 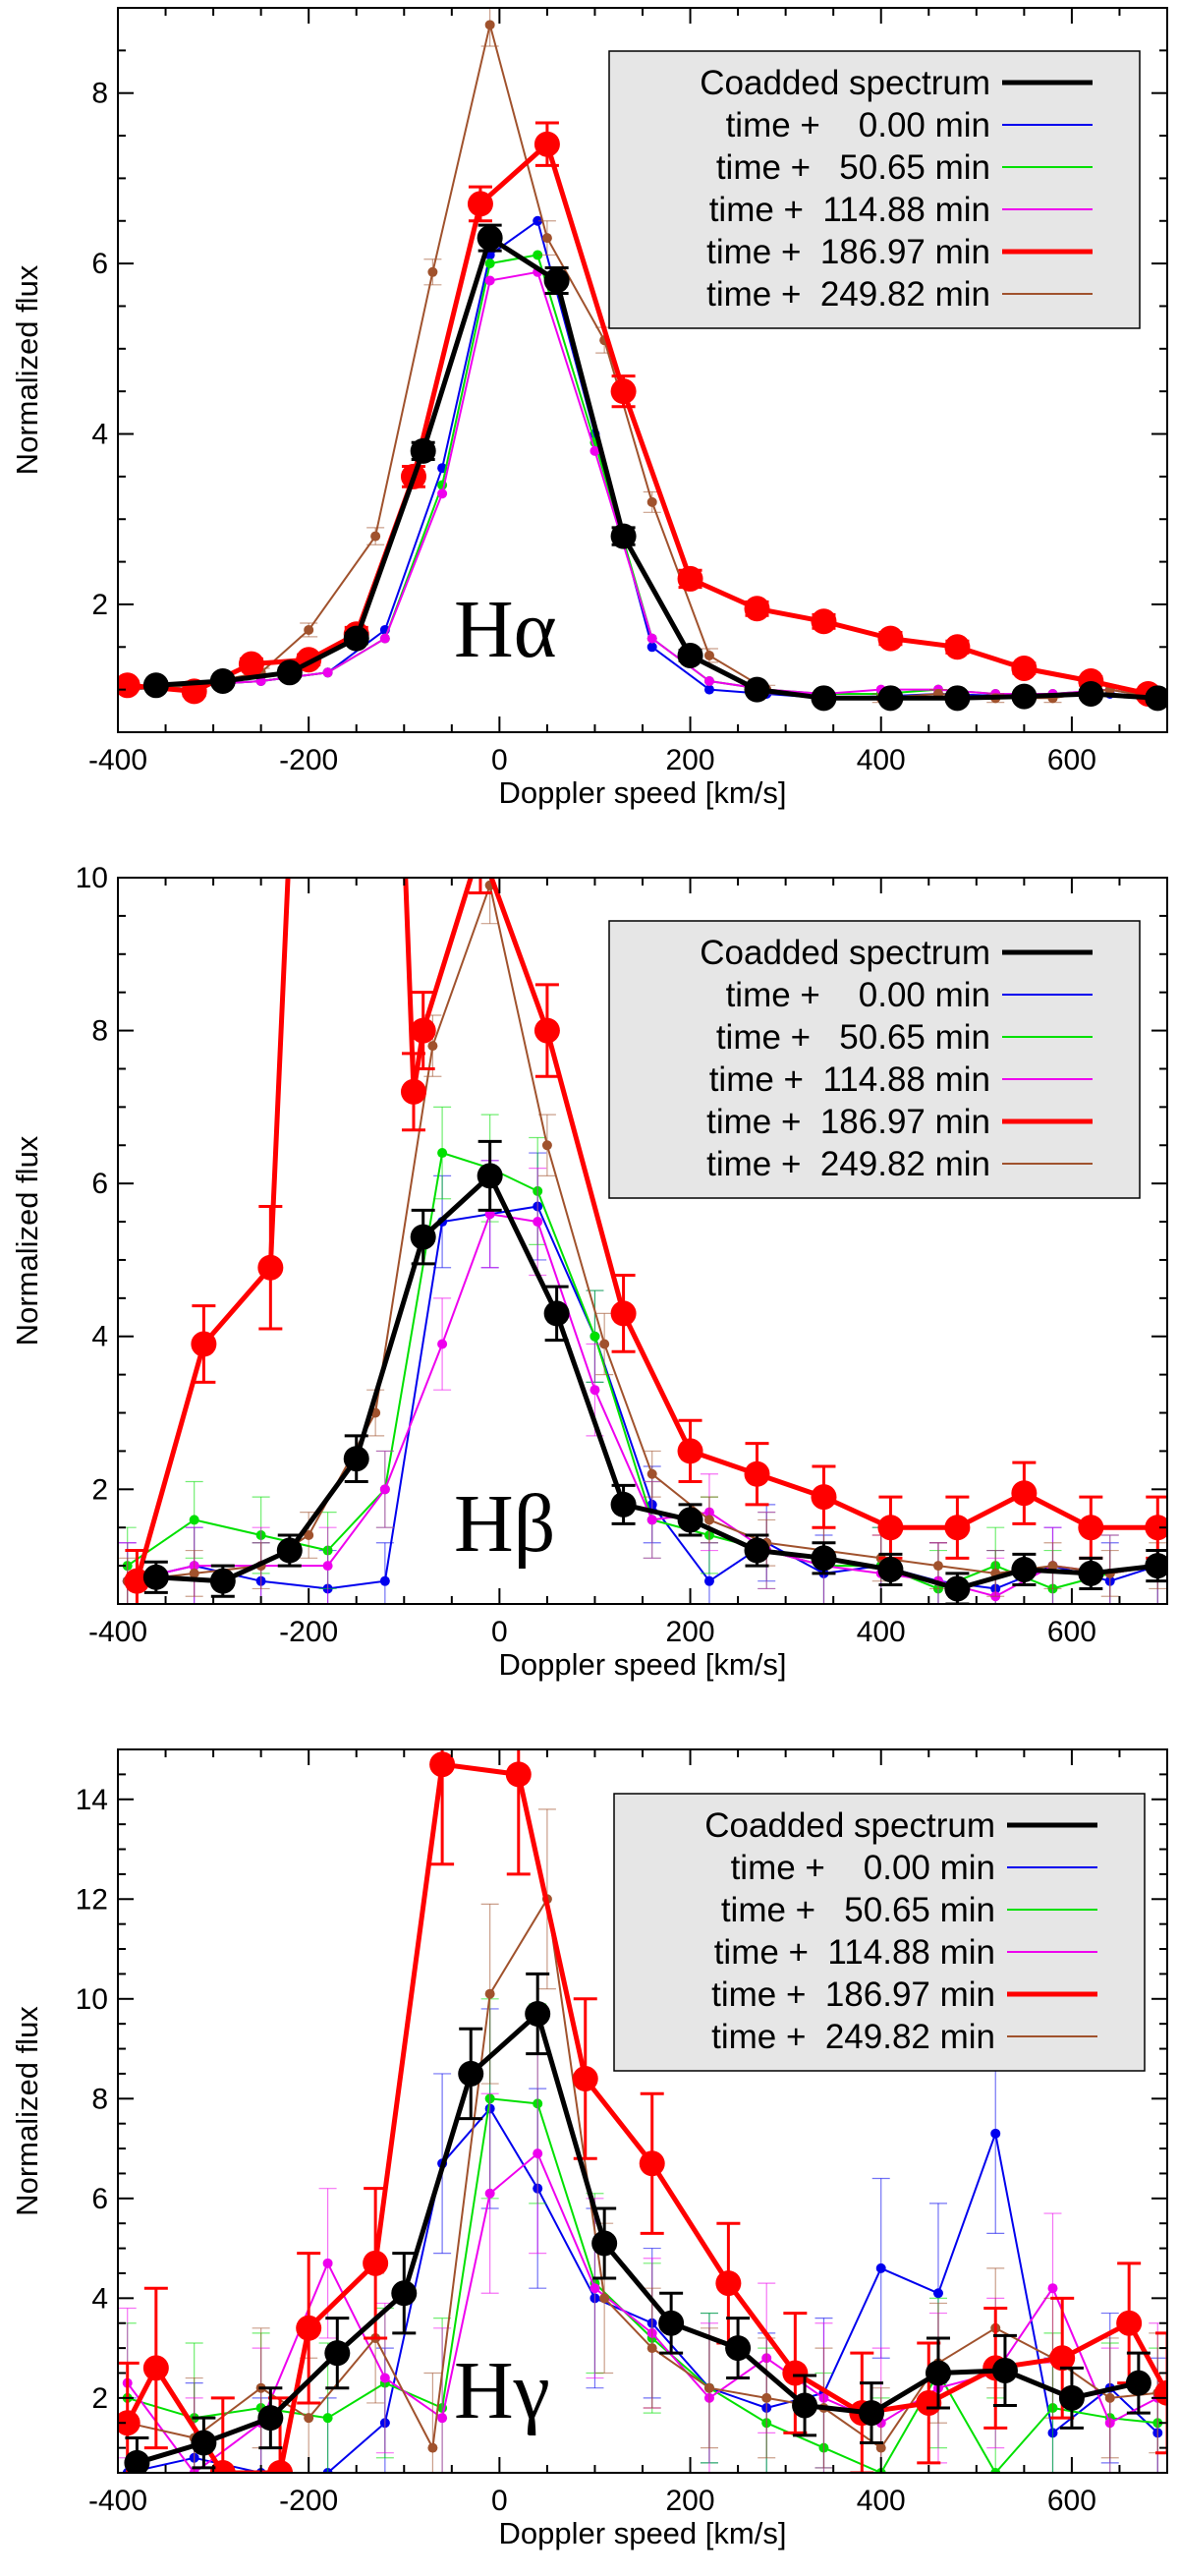 I want to click on y-axis-title: Normalized flux, so click(x=27, y=1240).